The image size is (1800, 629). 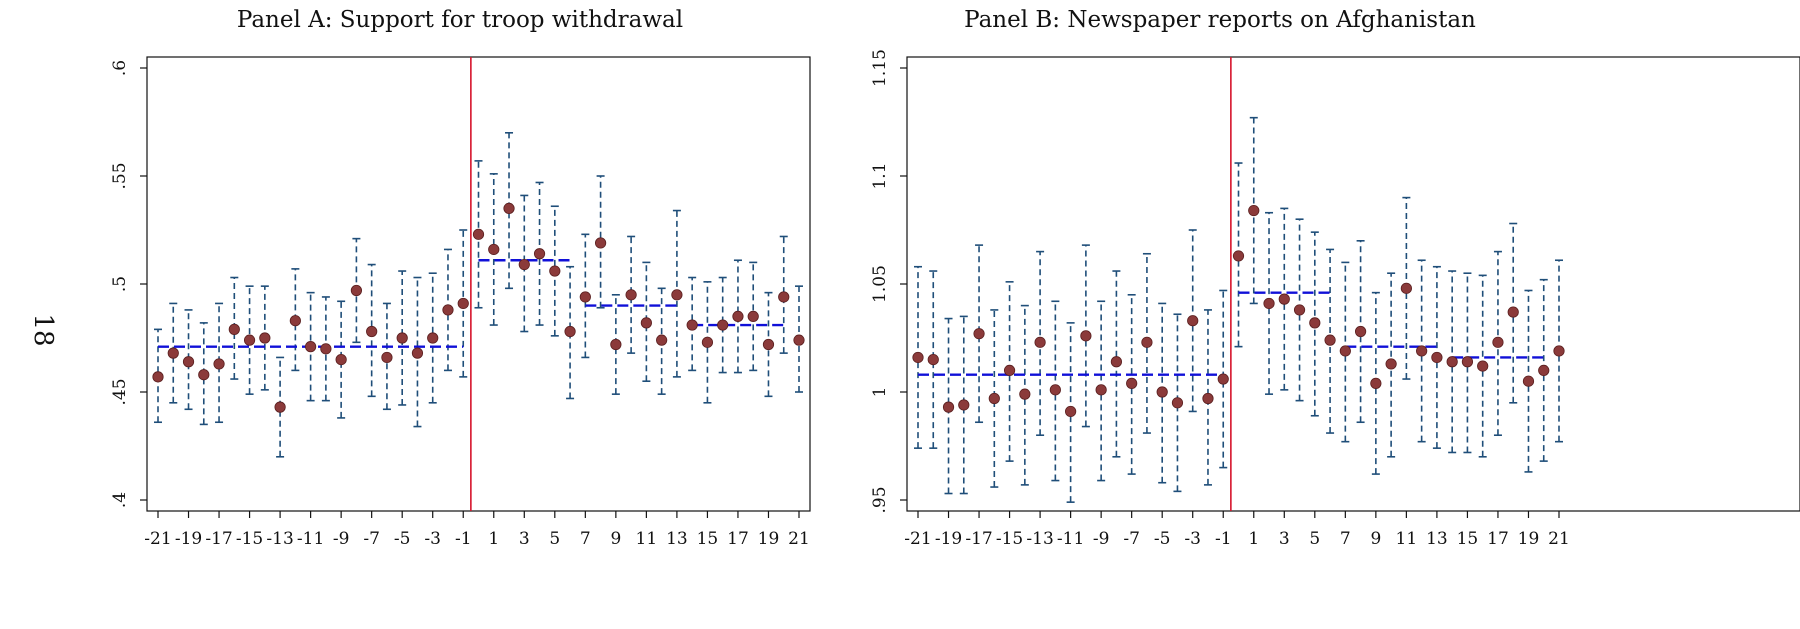 I want to click on x-tick-label: 3, so click(x=524, y=539).